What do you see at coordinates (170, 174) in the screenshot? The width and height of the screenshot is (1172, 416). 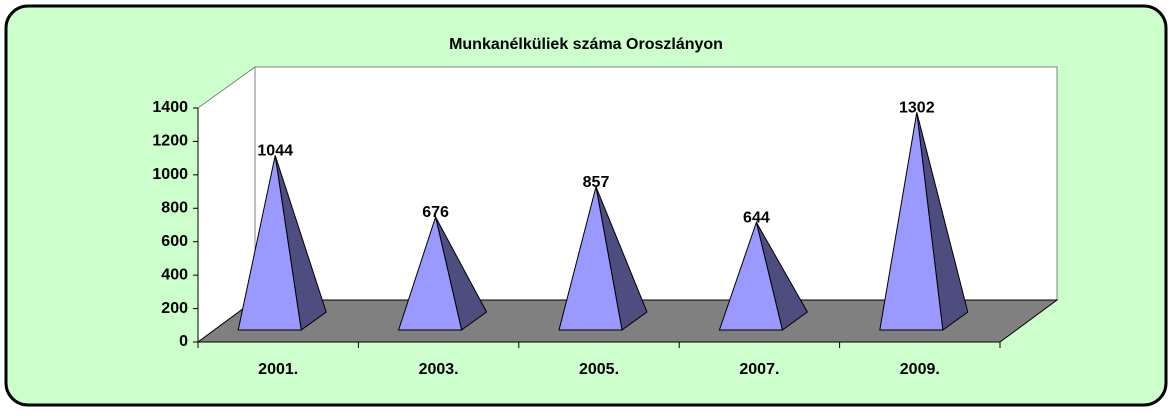 I see `y-tick-label: 1000` at bounding box center [170, 174].